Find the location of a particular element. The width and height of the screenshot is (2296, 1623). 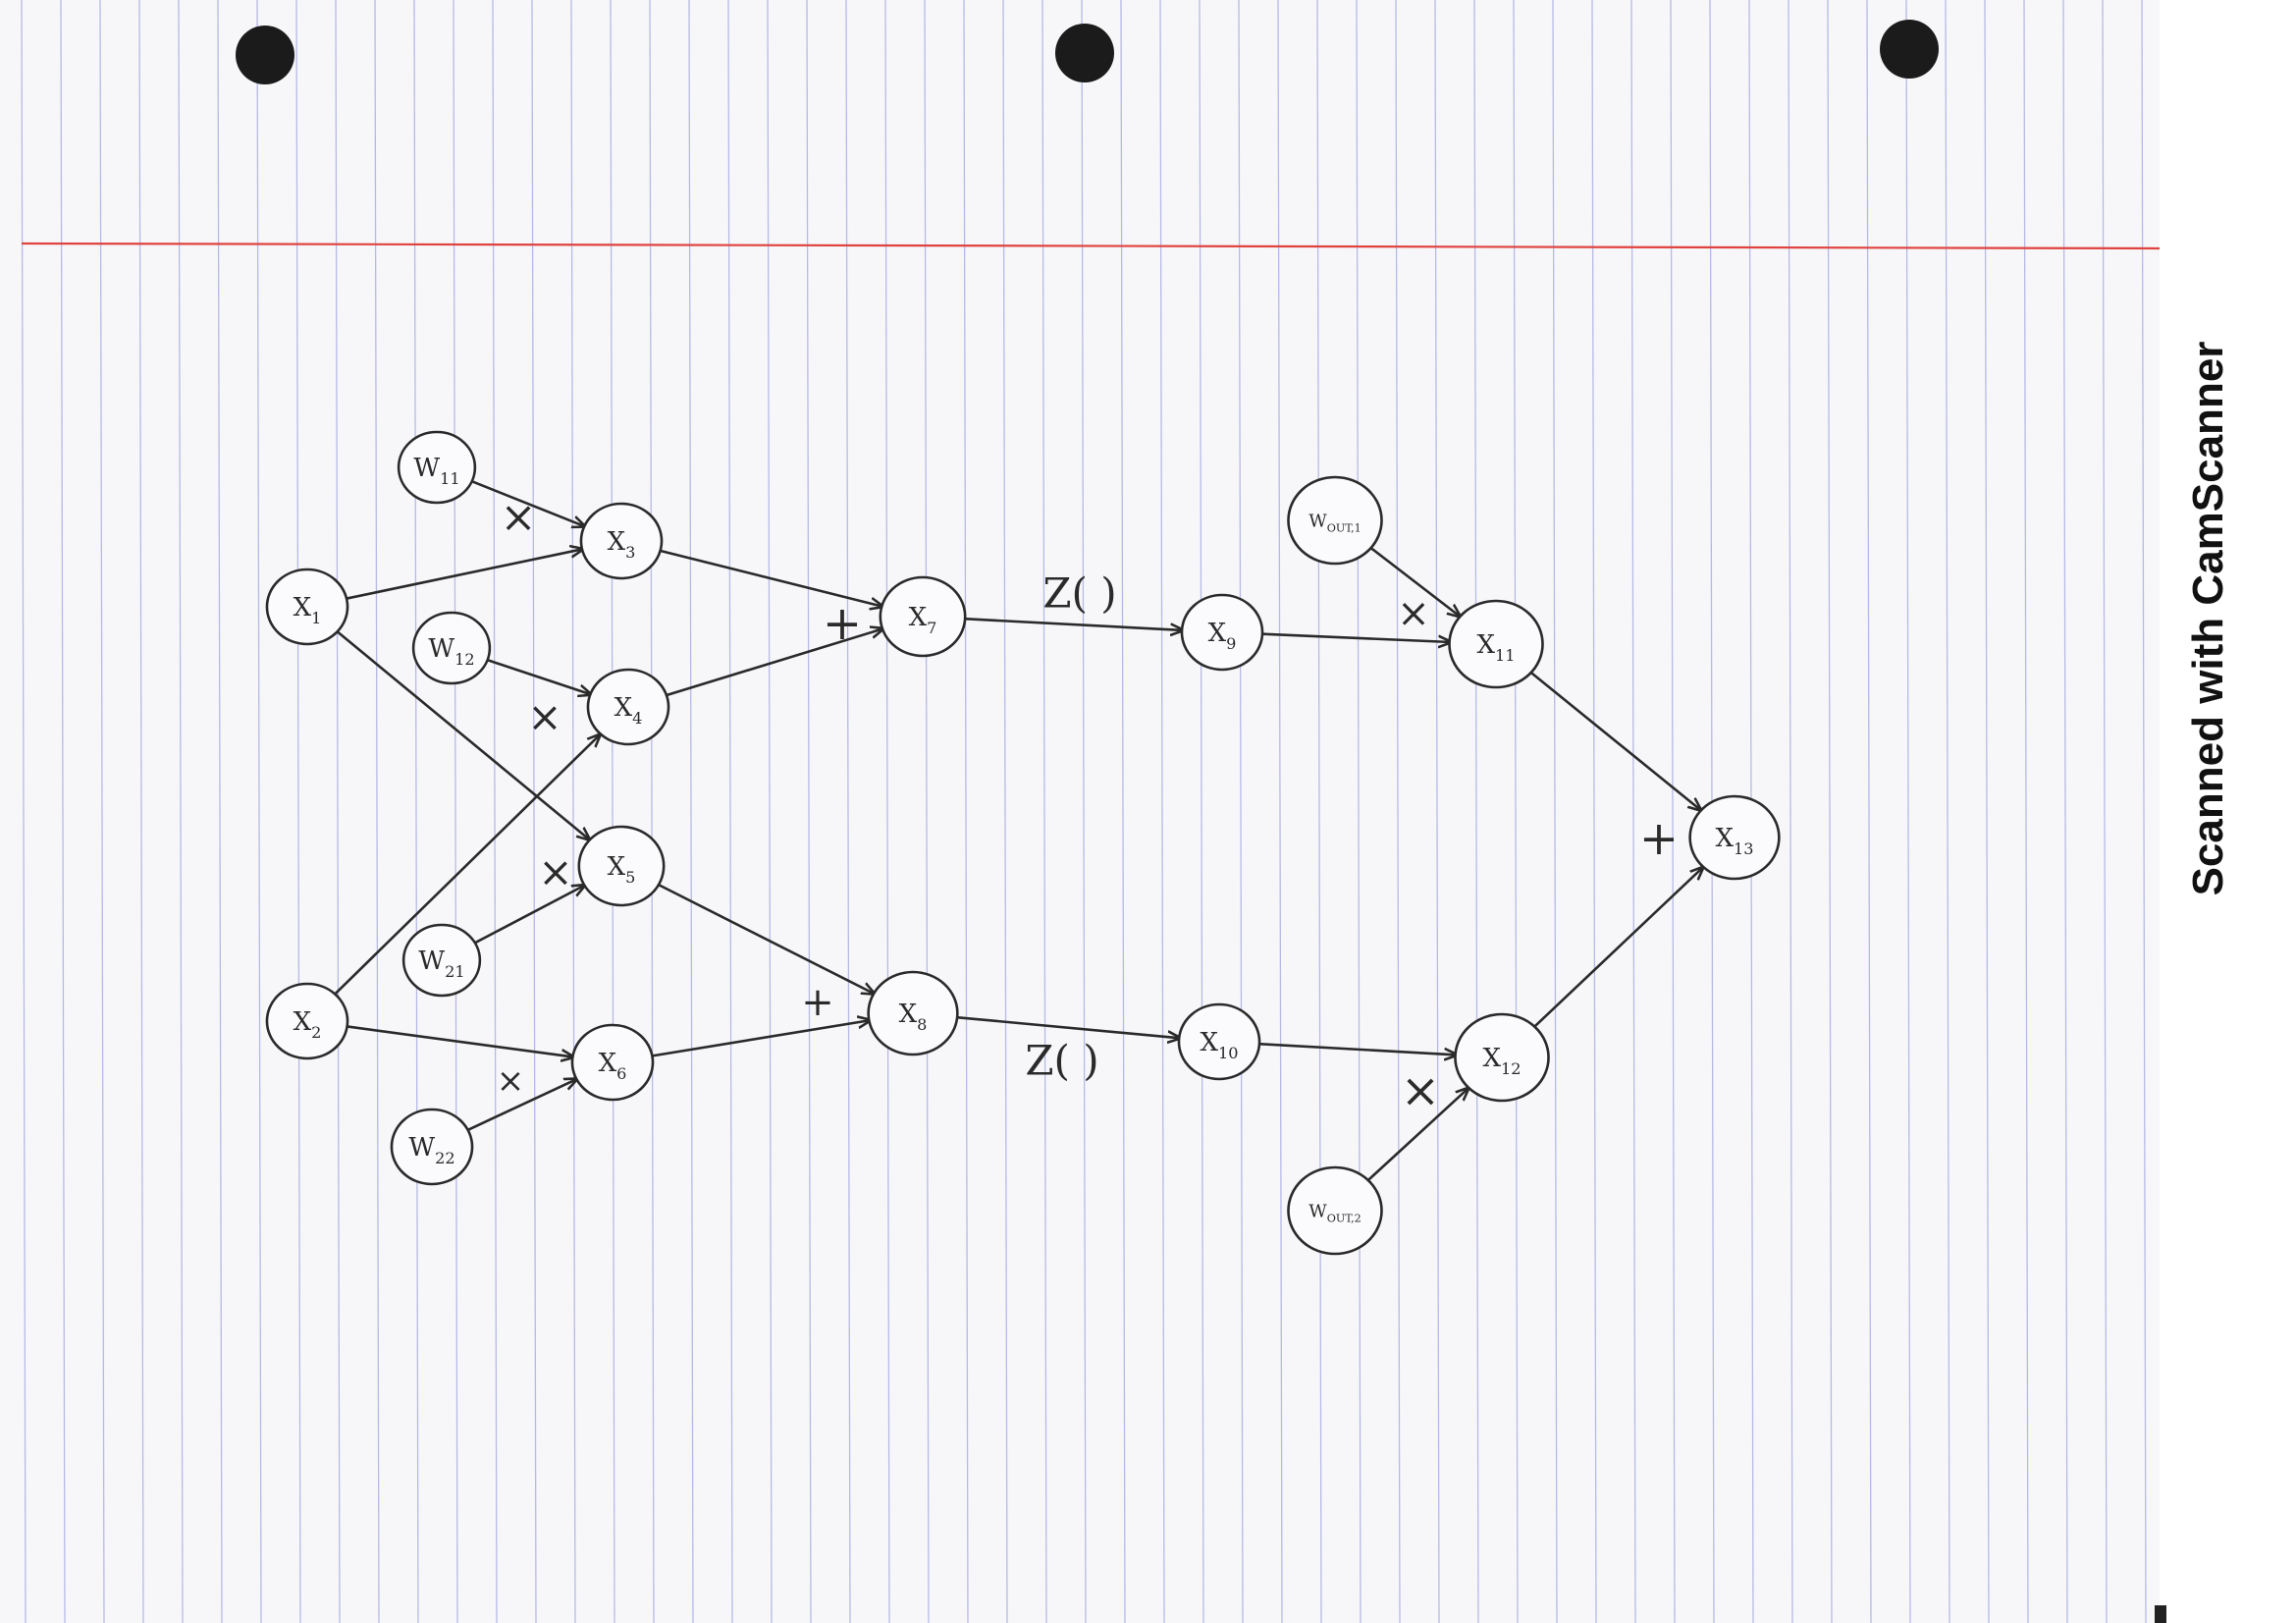

node-w11: W11 is located at coordinates (437, 467).